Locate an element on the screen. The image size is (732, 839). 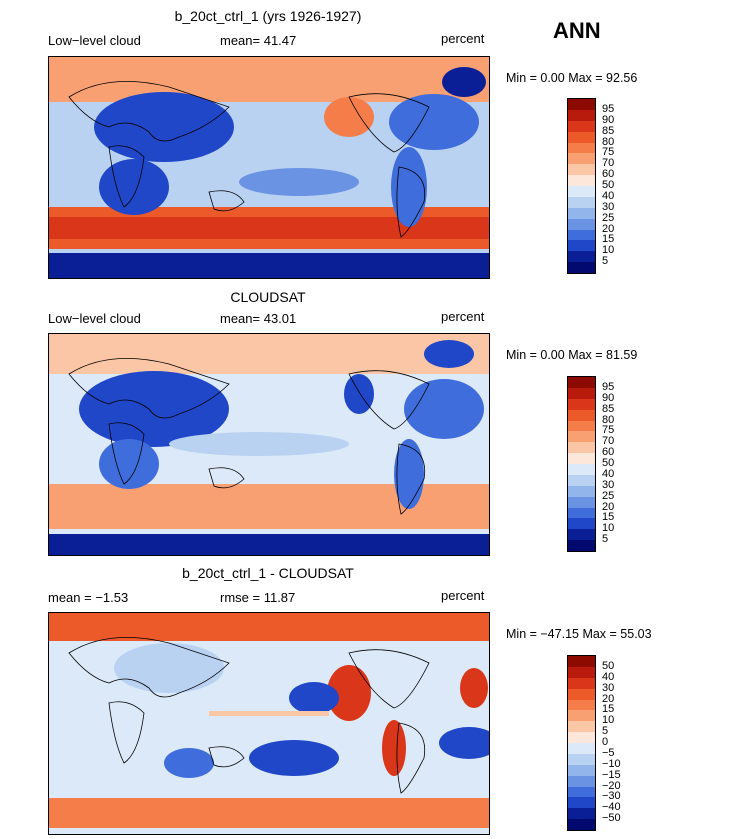
panel-3-mean-label: mean = −1.53 is located at coordinates (88, 597).